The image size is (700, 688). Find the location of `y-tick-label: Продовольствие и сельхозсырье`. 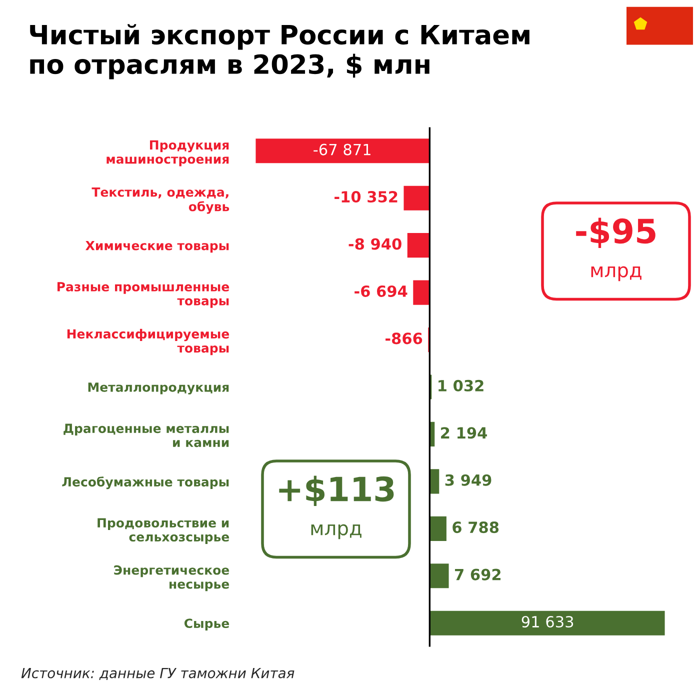

y-tick-label: Продовольствие и сельхозсырье is located at coordinates (164, 531).